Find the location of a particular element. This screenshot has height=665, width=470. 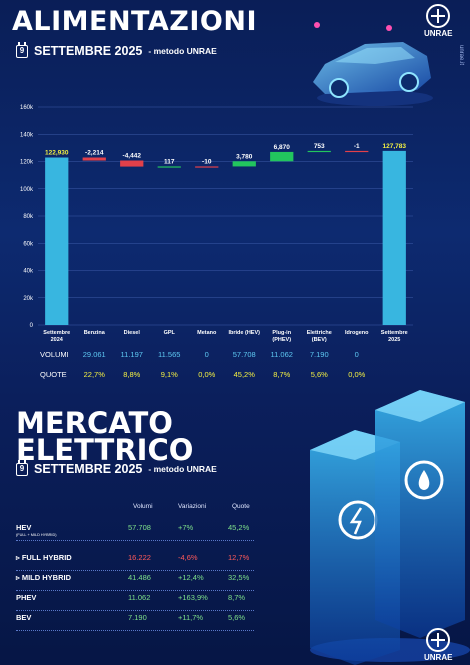

table-row: ▹ MILD HYBRID 41.486 +12,4% 32,5% is located at coordinates (135, 583).